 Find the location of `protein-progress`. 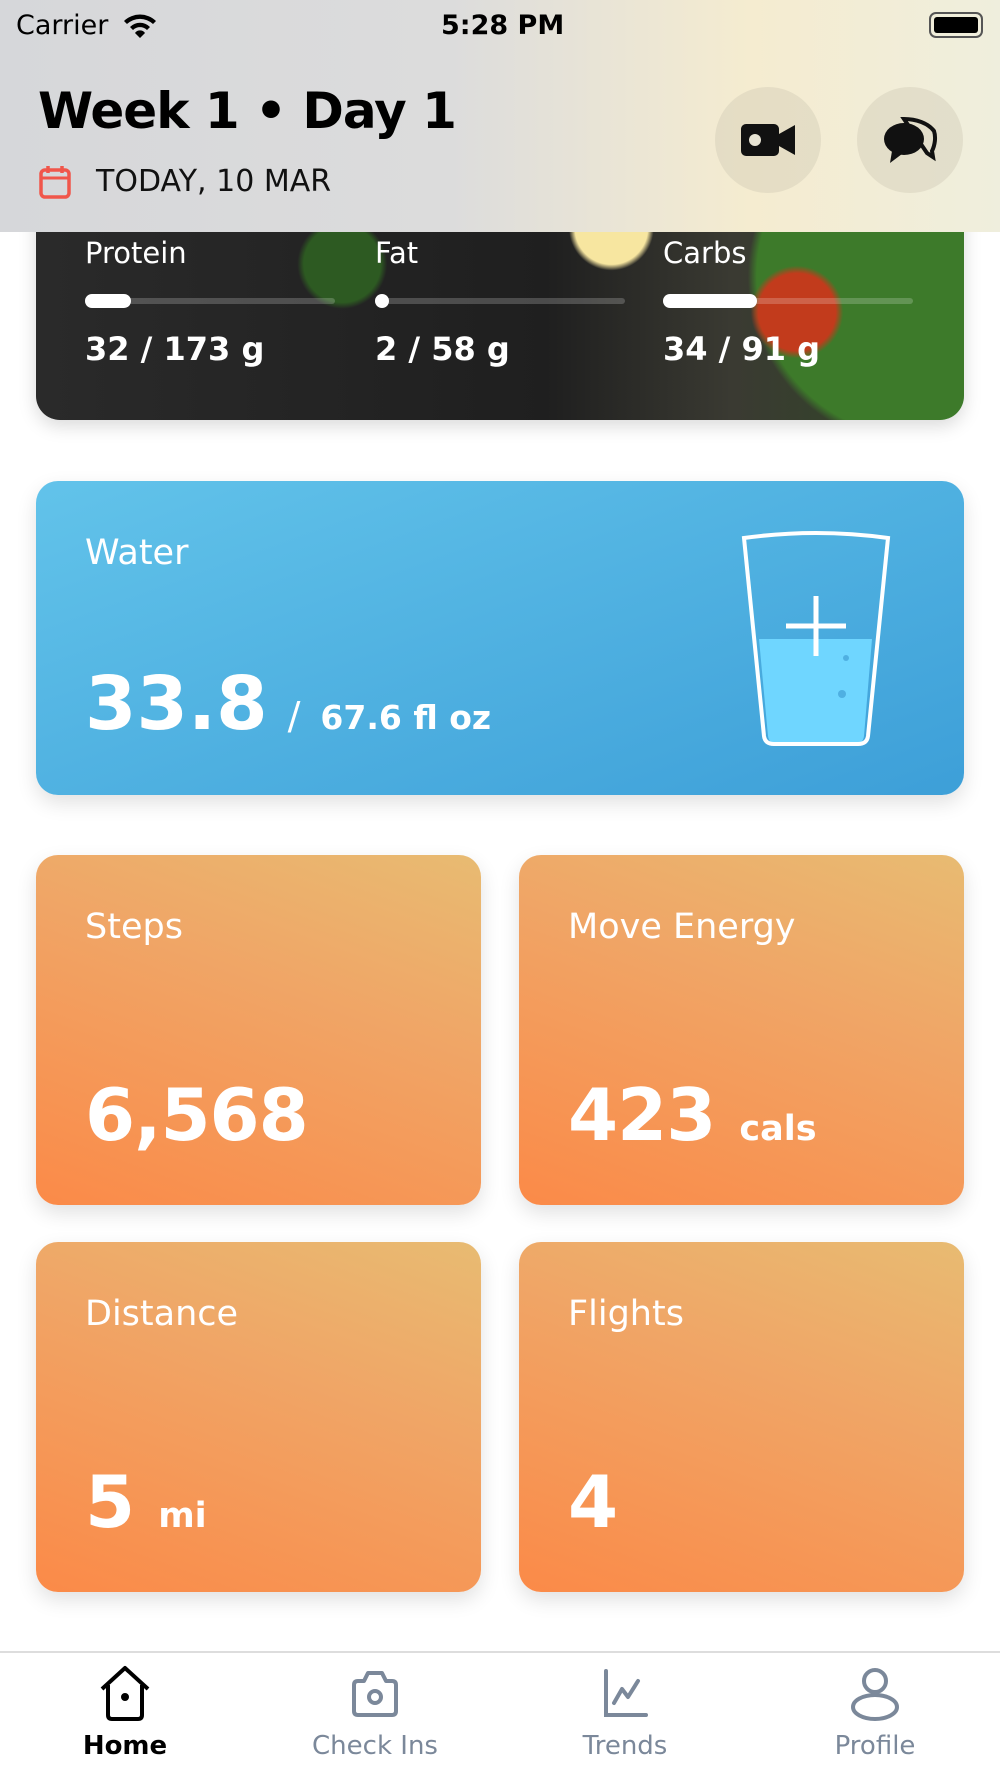

protein-progress is located at coordinates (210, 301).